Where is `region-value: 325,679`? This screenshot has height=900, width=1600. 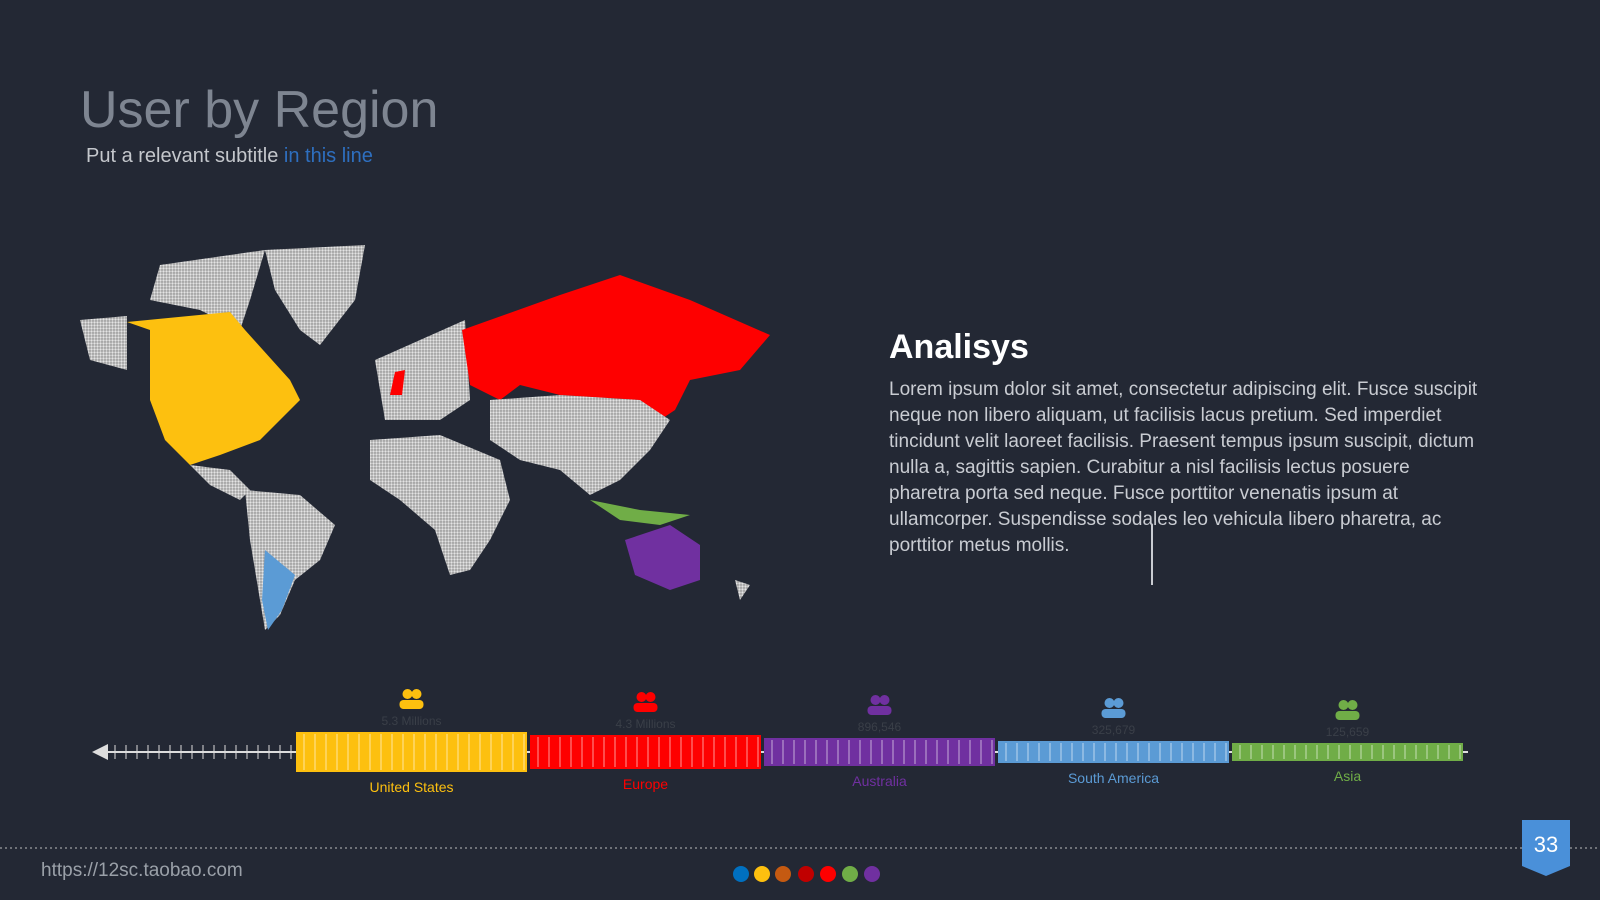 region-value: 325,679 is located at coordinates (1114, 730).